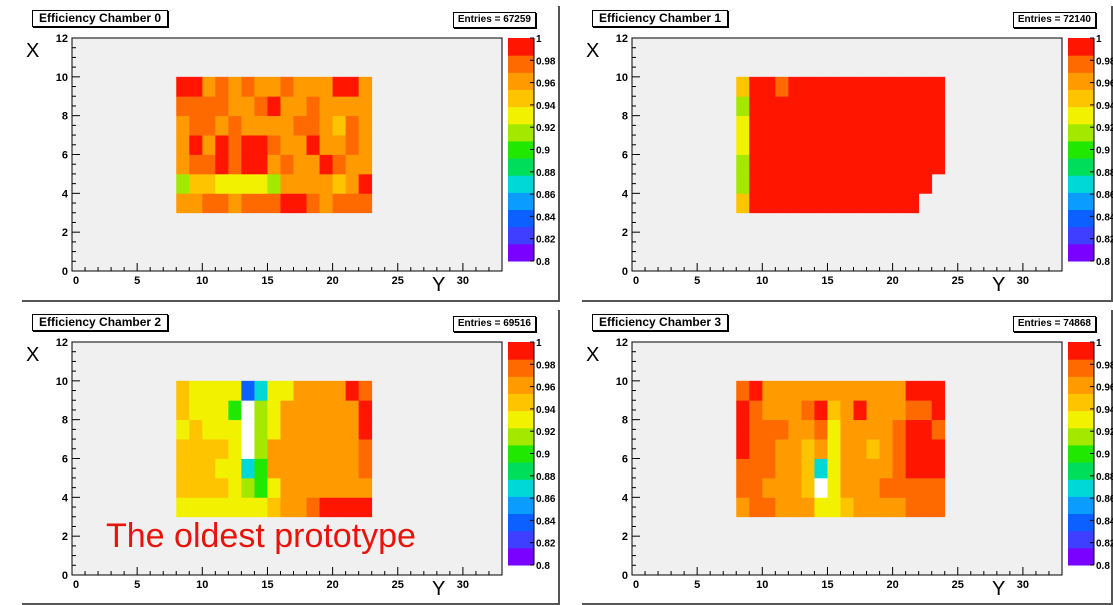 Image resolution: width=1113 pixels, height=605 pixels. I want to click on y-tick-label: 8, so click(65, 117).